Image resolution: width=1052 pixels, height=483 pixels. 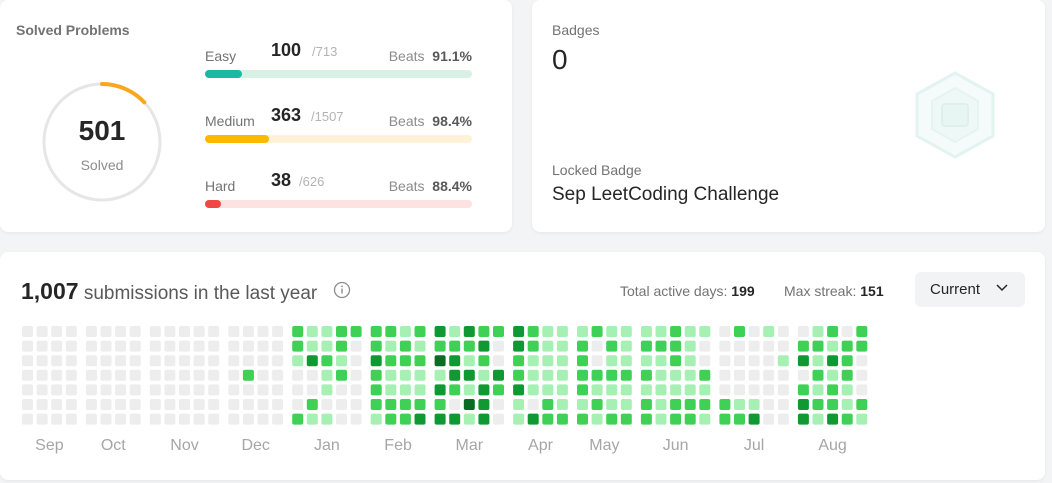 I want to click on ring-progress-arc, so click(x=102, y=142).